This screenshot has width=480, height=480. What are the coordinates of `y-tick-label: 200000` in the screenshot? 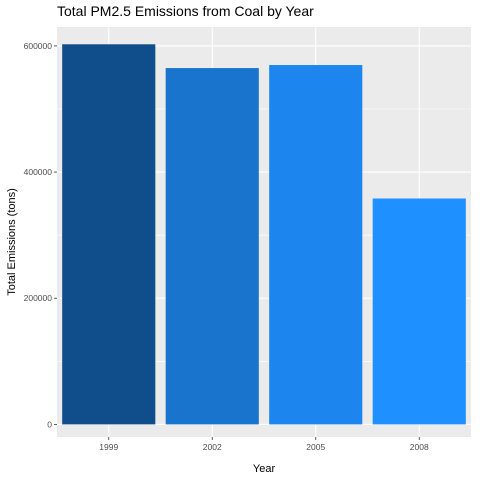 It's located at (38, 298).